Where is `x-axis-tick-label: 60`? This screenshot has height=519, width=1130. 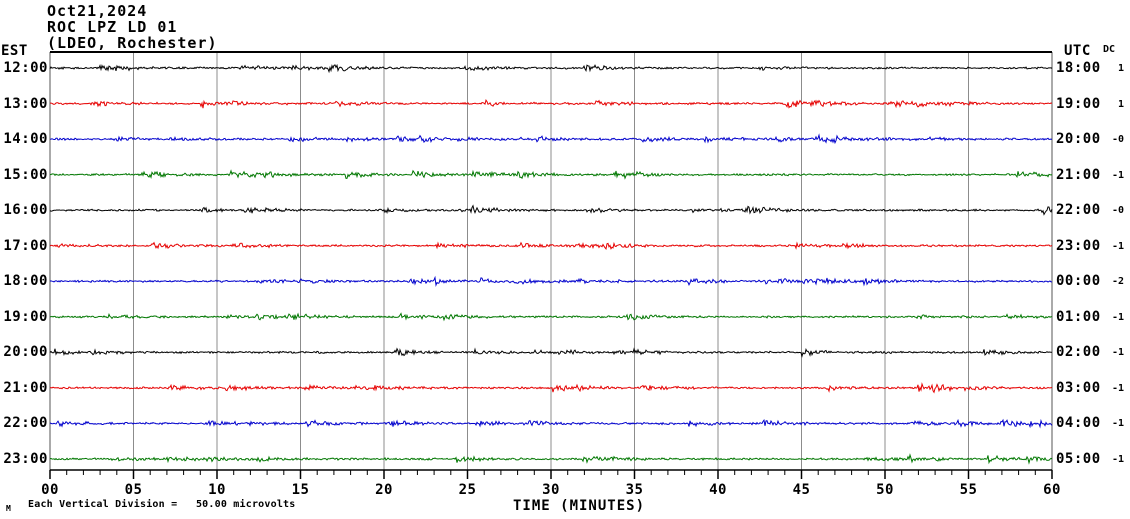
x-axis-tick-label: 60 is located at coordinates (1052, 490).